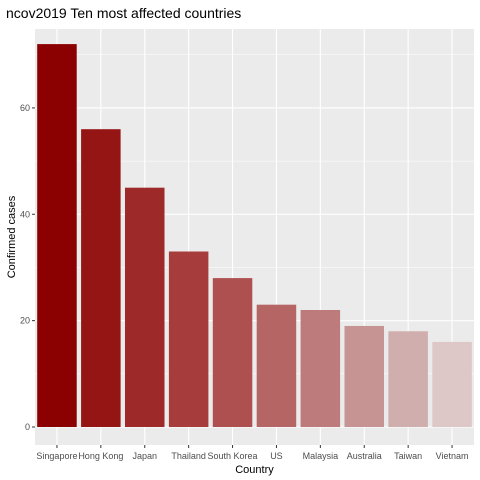 Image resolution: width=480 pixels, height=480 pixels. What do you see at coordinates (27, 267) in the screenshot?
I see `y-axis-ticks: 0 20 40 60` at bounding box center [27, 267].